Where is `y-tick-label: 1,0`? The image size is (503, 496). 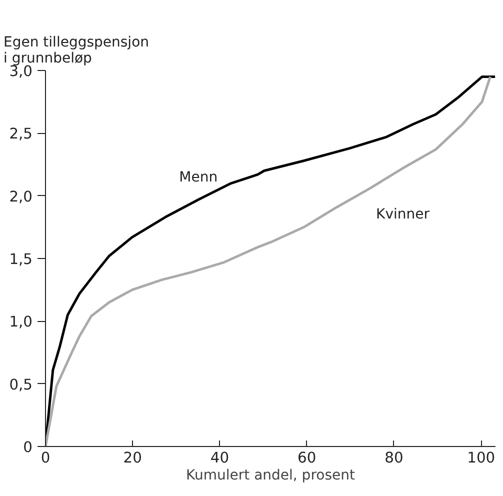 y-tick-label: 1,0 is located at coordinates (21, 322).